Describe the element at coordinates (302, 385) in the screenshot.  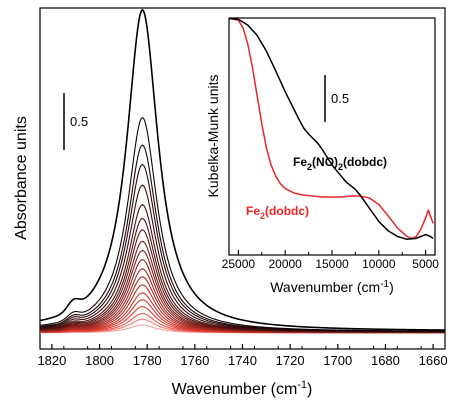
I see `main-x-axis-title-sup: -1` at that location.